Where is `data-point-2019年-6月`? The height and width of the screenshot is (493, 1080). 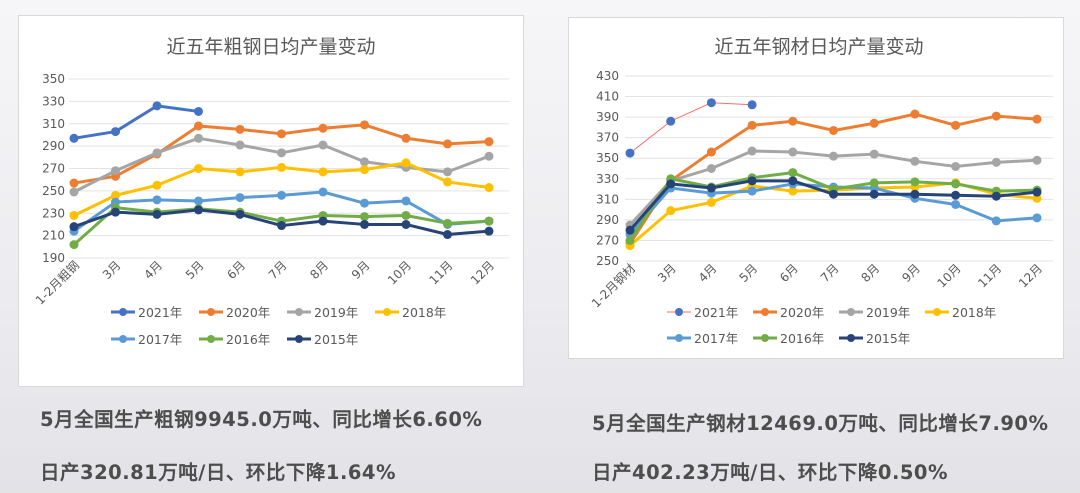 data-point-2019年-6月 is located at coordinates (240, 145).